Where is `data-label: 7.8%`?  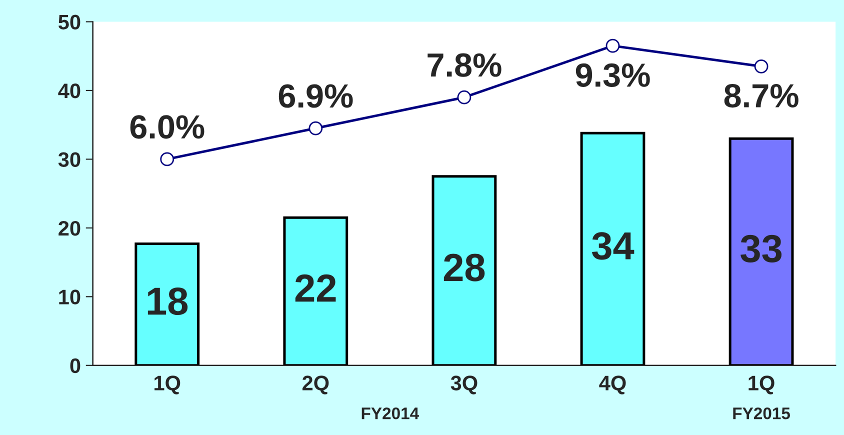
data-label: 7.8% is located at coordinates (465, 65).